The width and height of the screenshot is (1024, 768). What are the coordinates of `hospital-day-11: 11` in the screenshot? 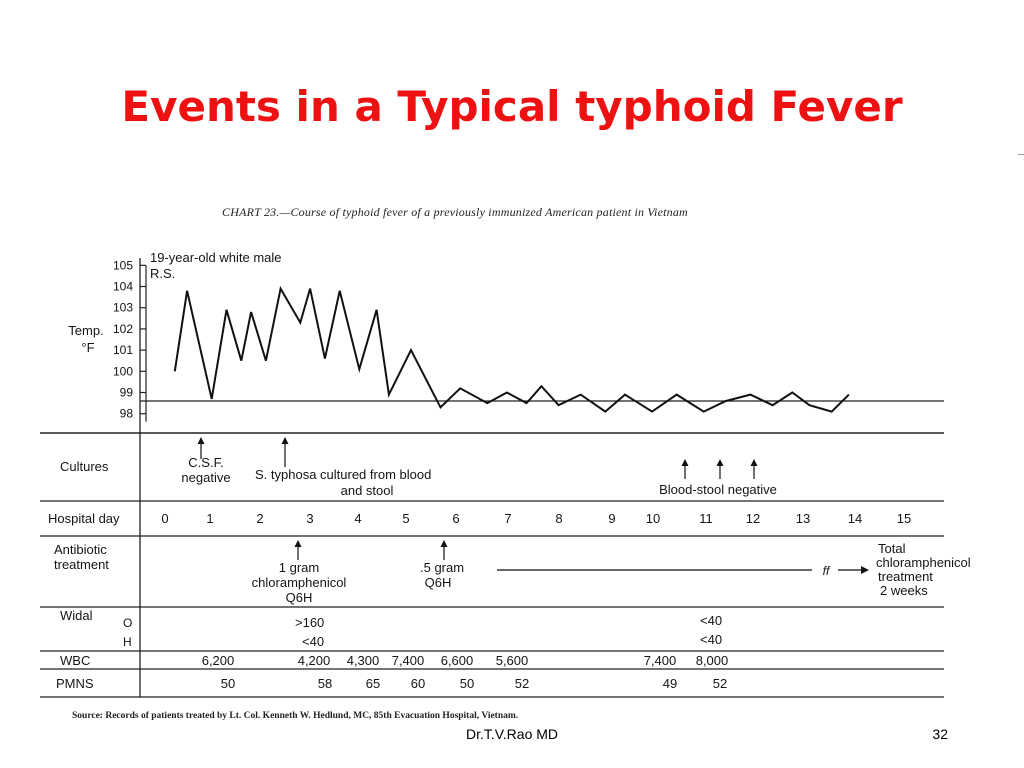 It's located at (706, 518).